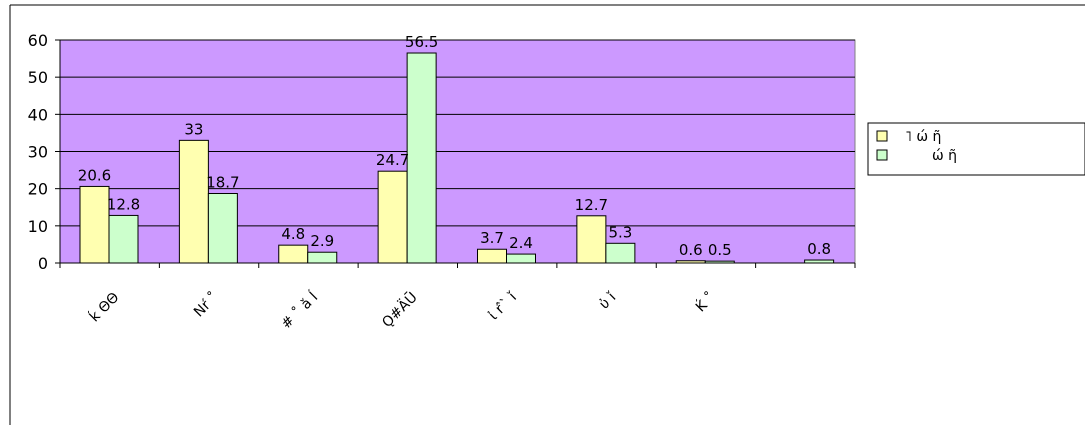  What do you see at coordinates (819, 249) in the screenshot?
I see `data-label: 0.8` at bounding box center [819, 249].